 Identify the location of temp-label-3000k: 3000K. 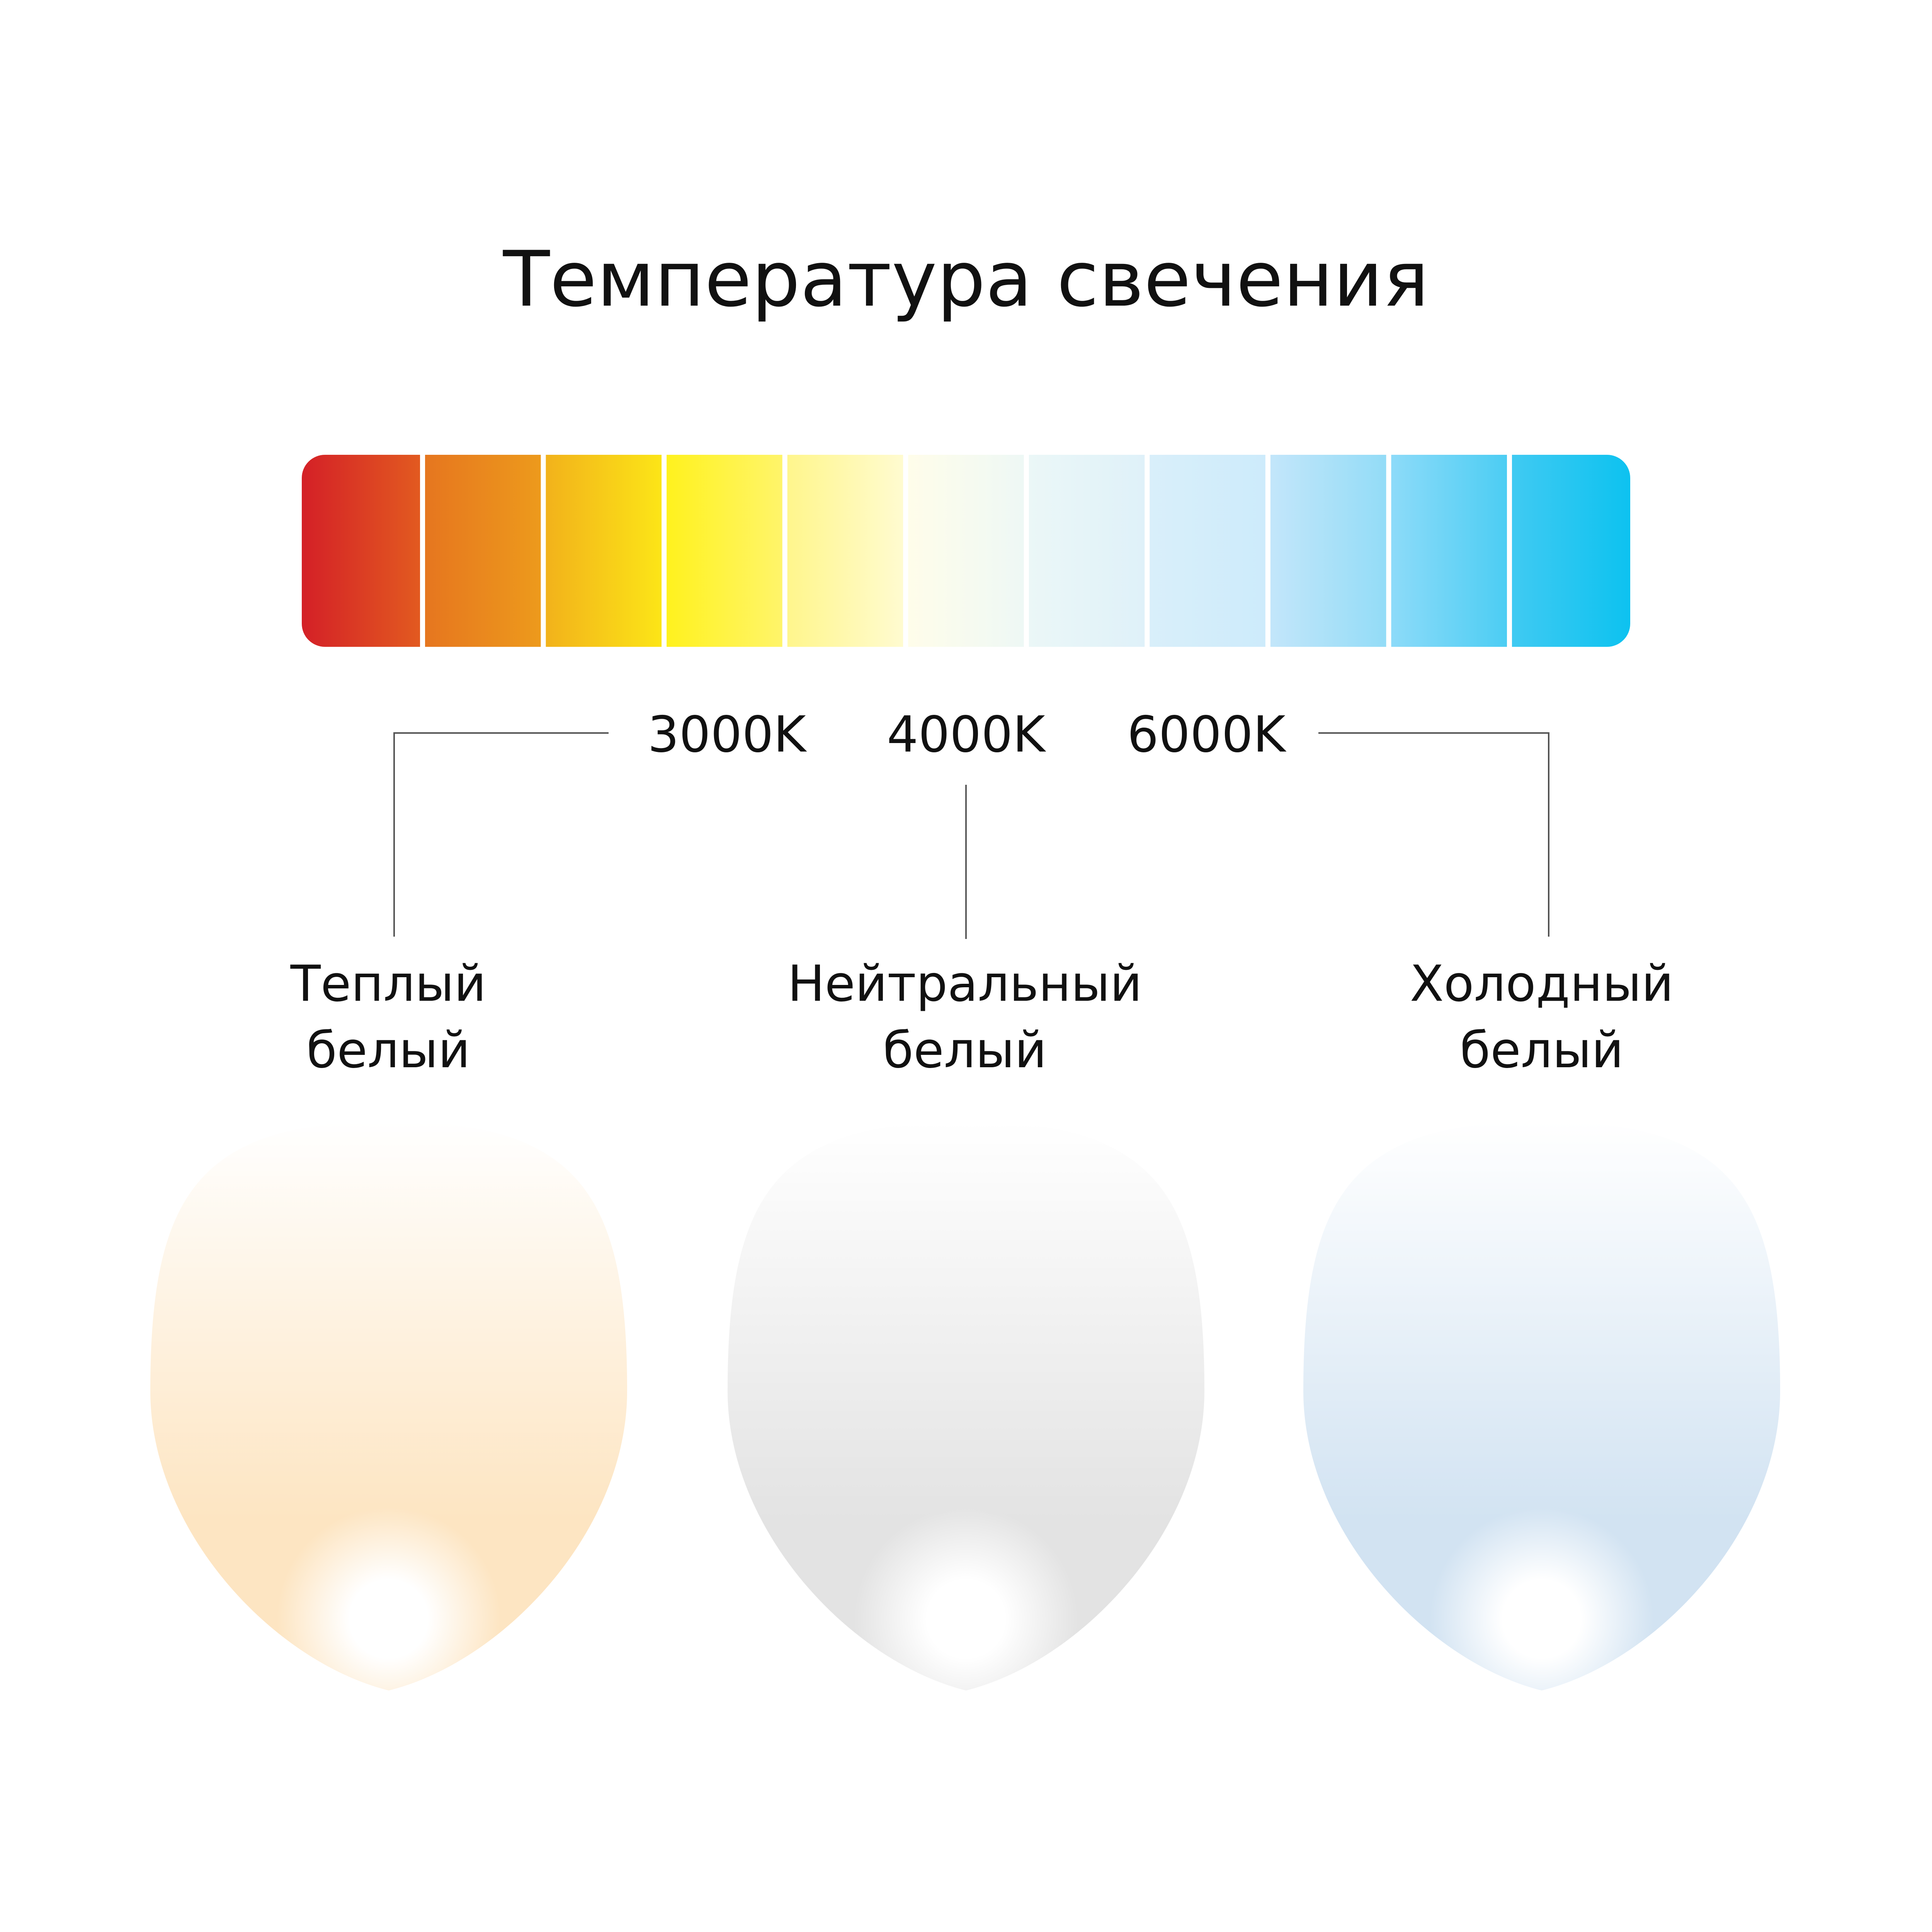
(727, 735).